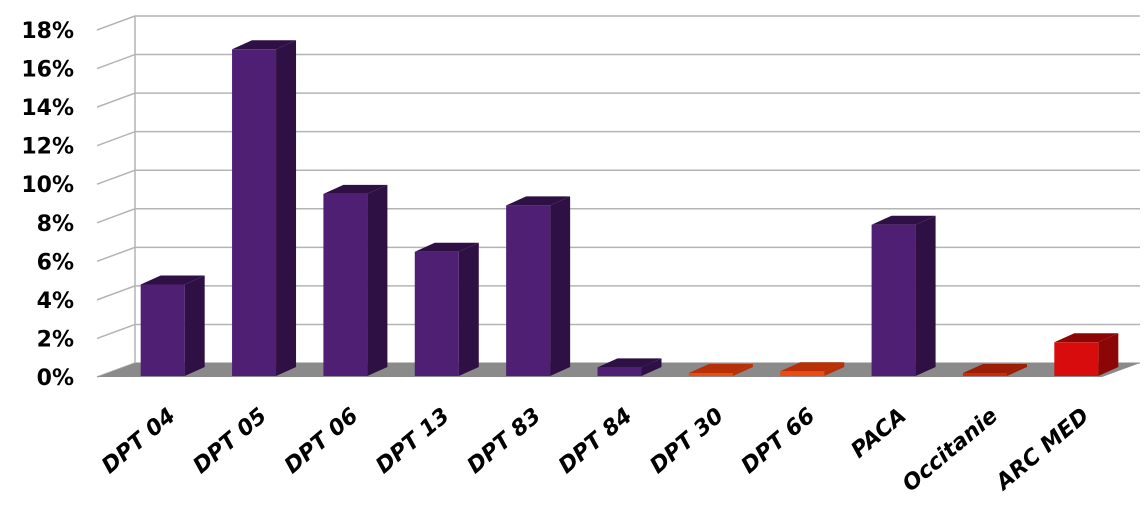  Describe the element at coordinates (1042, 449) in the screenshot. I see `x-tick-label: ARC MED` at that location.